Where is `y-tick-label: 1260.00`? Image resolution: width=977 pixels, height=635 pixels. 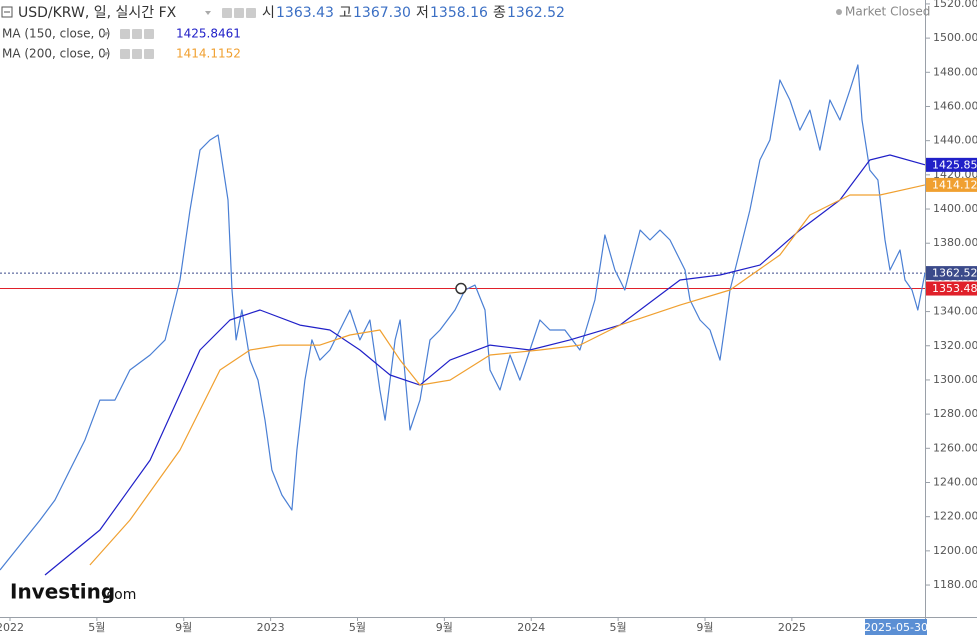
y-tick-label: 1260.00 is located at coordinates (955, 447).